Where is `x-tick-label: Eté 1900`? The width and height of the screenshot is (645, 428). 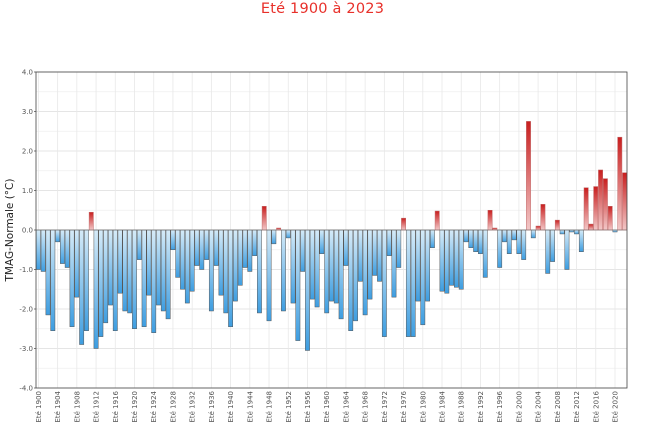
x-tick-label: Eté 1900 is located at coordinates (39, 407).